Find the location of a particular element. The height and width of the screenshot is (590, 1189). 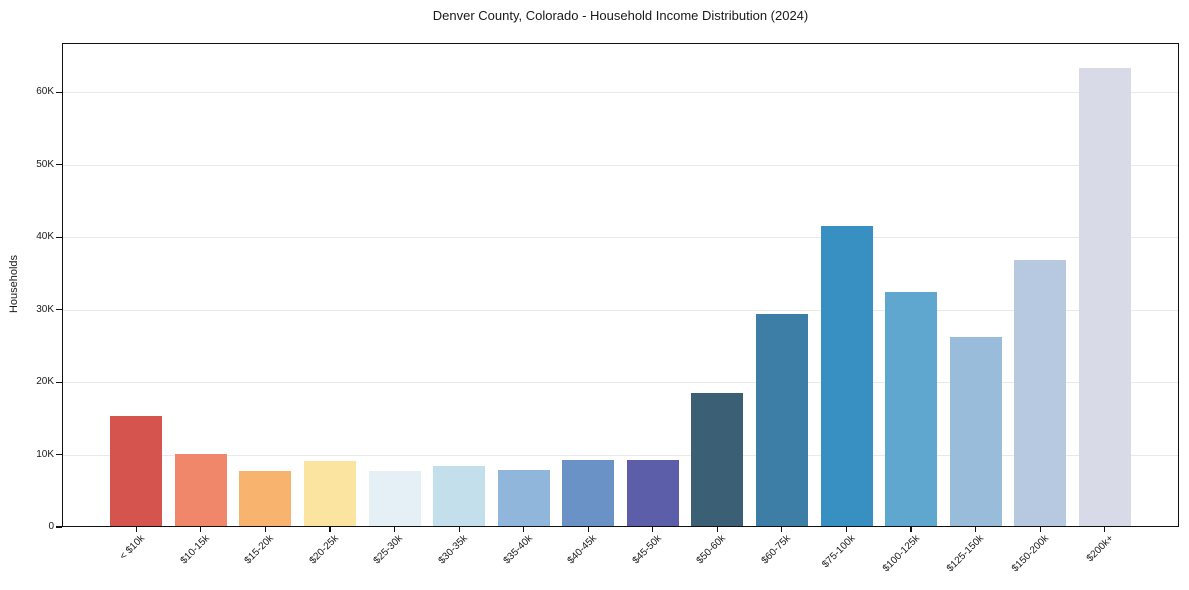

bar-125-150k is located at coordinates (975, 432).